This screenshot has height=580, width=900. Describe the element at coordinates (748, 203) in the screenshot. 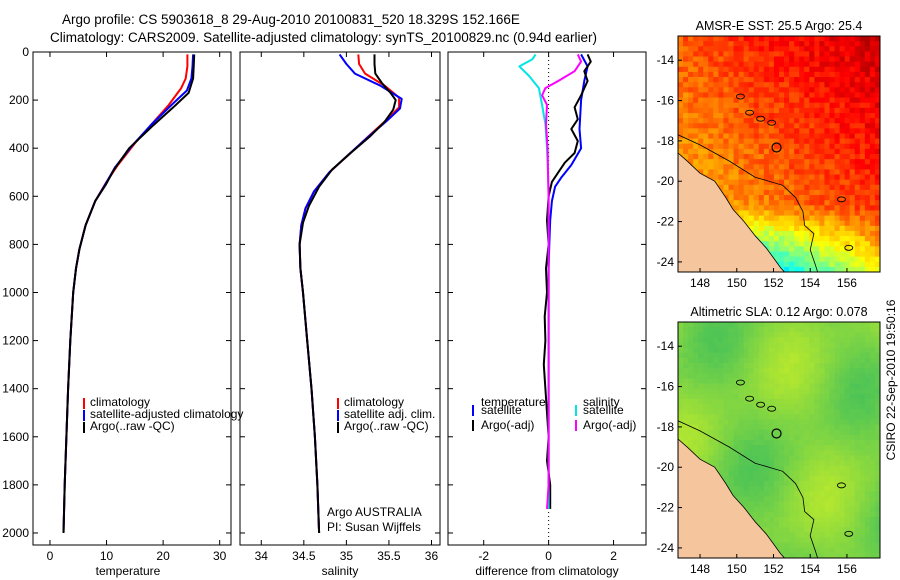

I see `shelf-contour` at that location.